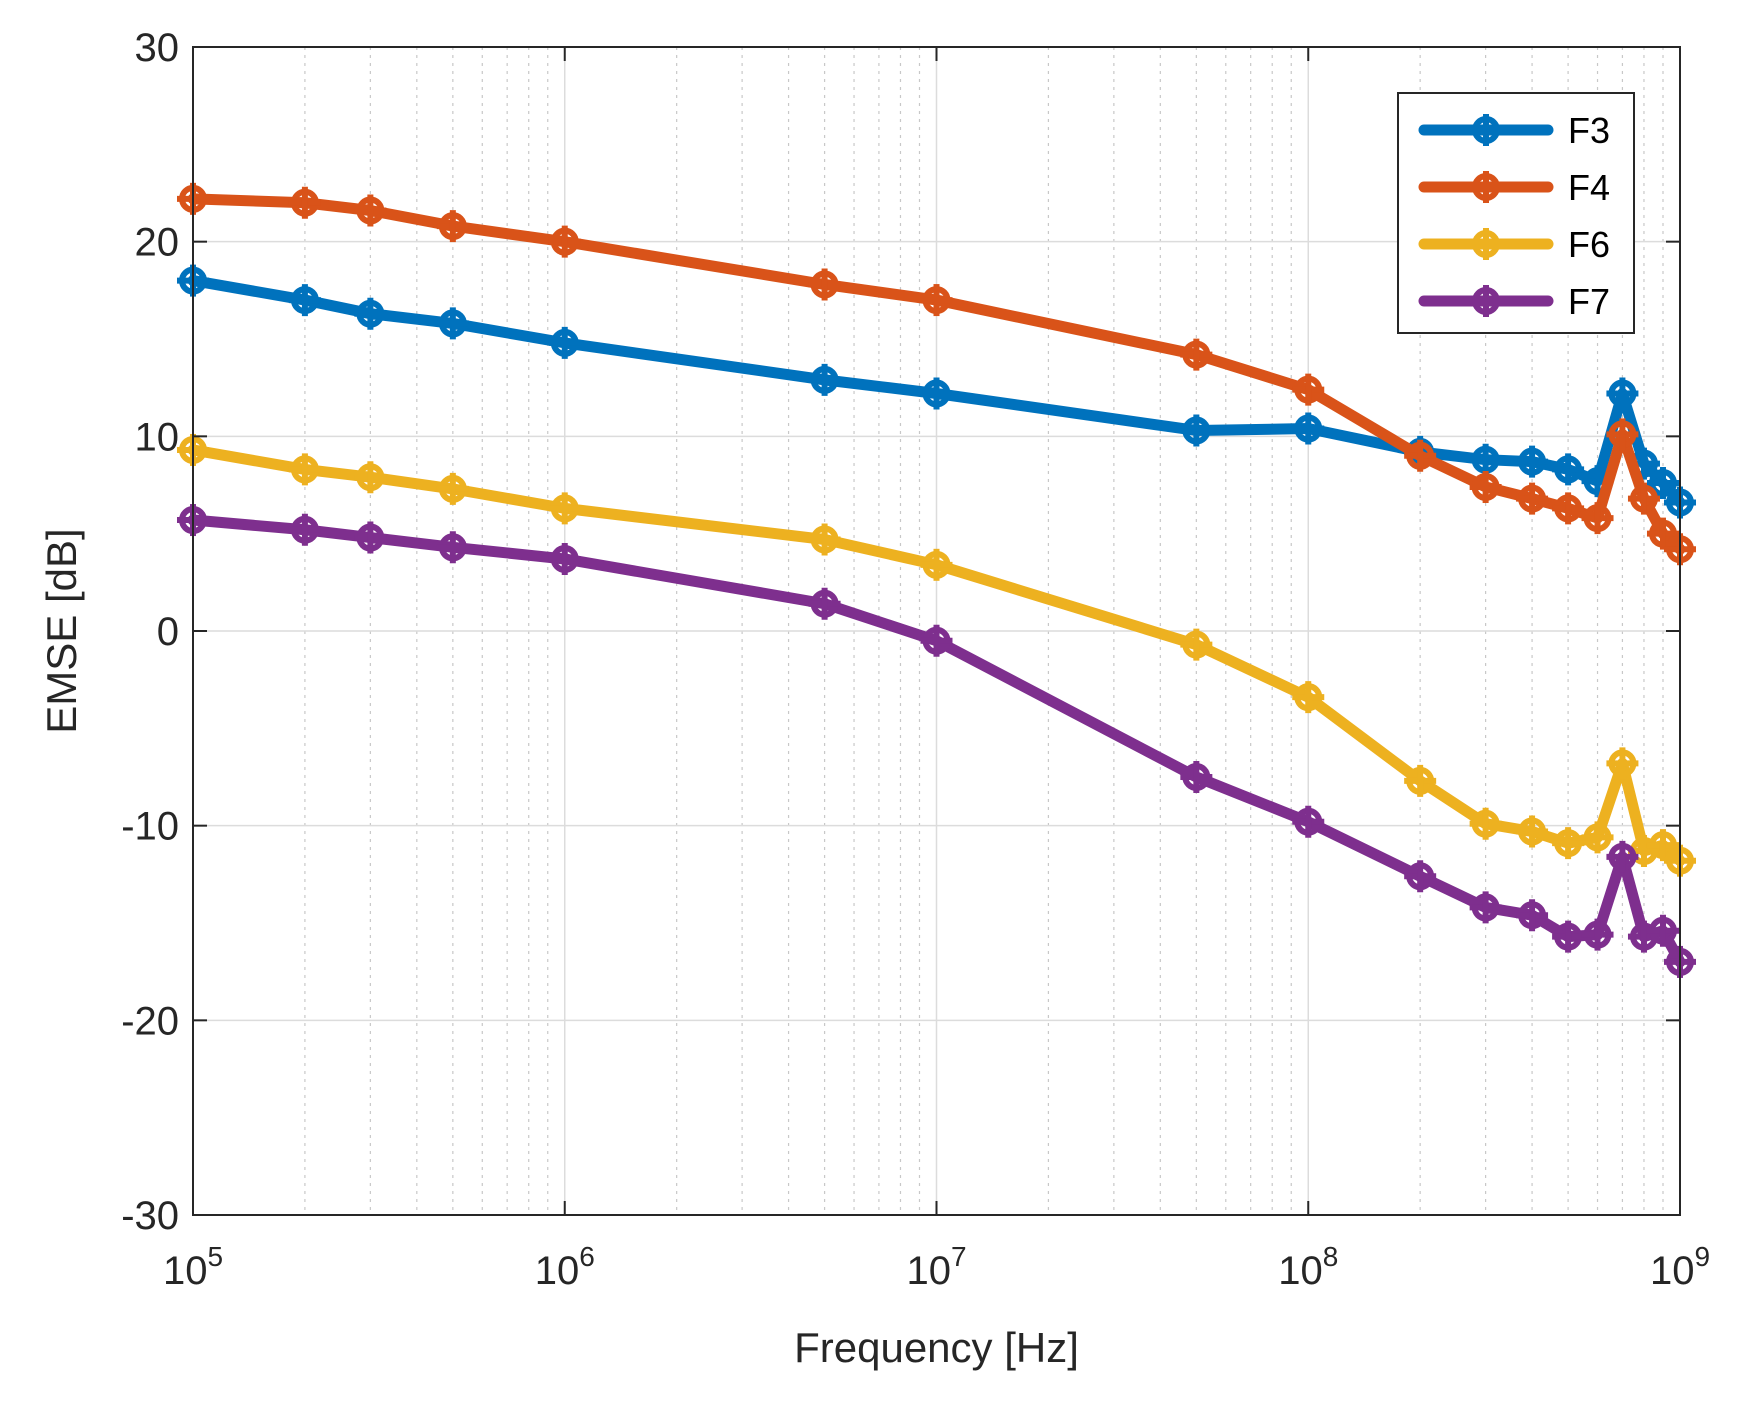 This screenshot has height=1404, width=1738. Describe the element at coordinates (1514, 187) in the screenshot. I see `legend-item-f4: F4` at that location.